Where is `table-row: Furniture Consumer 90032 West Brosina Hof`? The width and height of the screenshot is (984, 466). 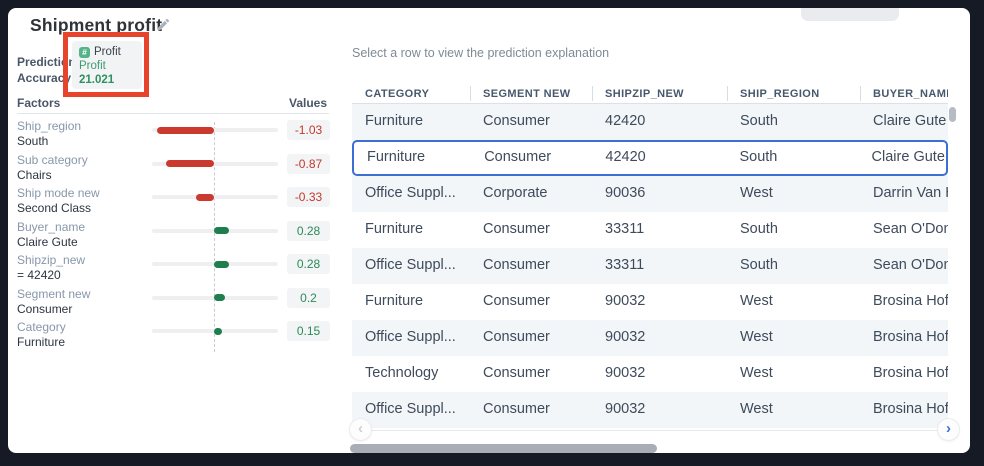 table-row: Furniture Consumer 90032 West Brosina Hof is located at coordinates (650, 302).